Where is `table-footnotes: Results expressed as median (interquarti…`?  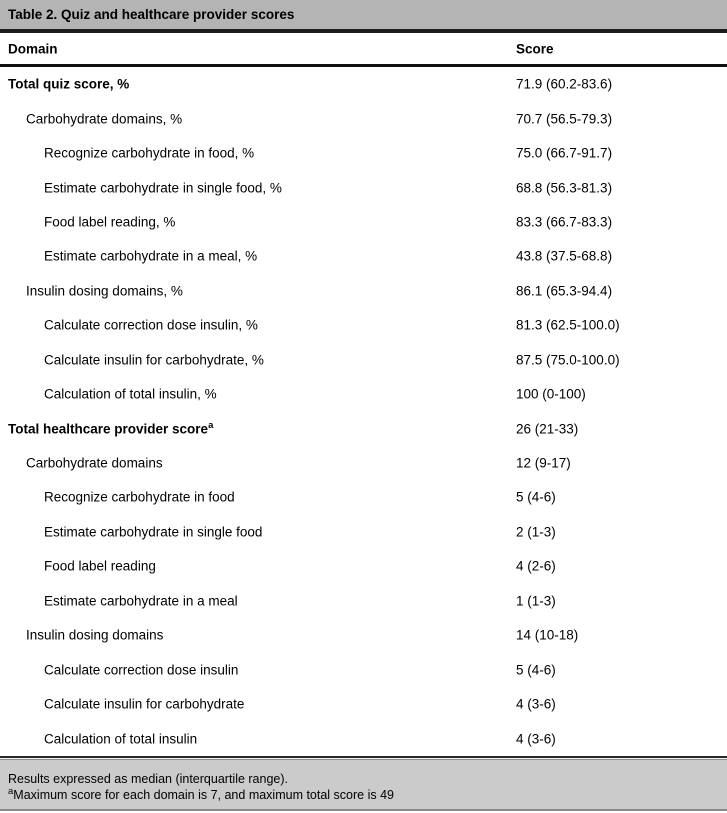 table-footnotes: Results expressed as median (interquarti… is located at coordinates (363, 787).